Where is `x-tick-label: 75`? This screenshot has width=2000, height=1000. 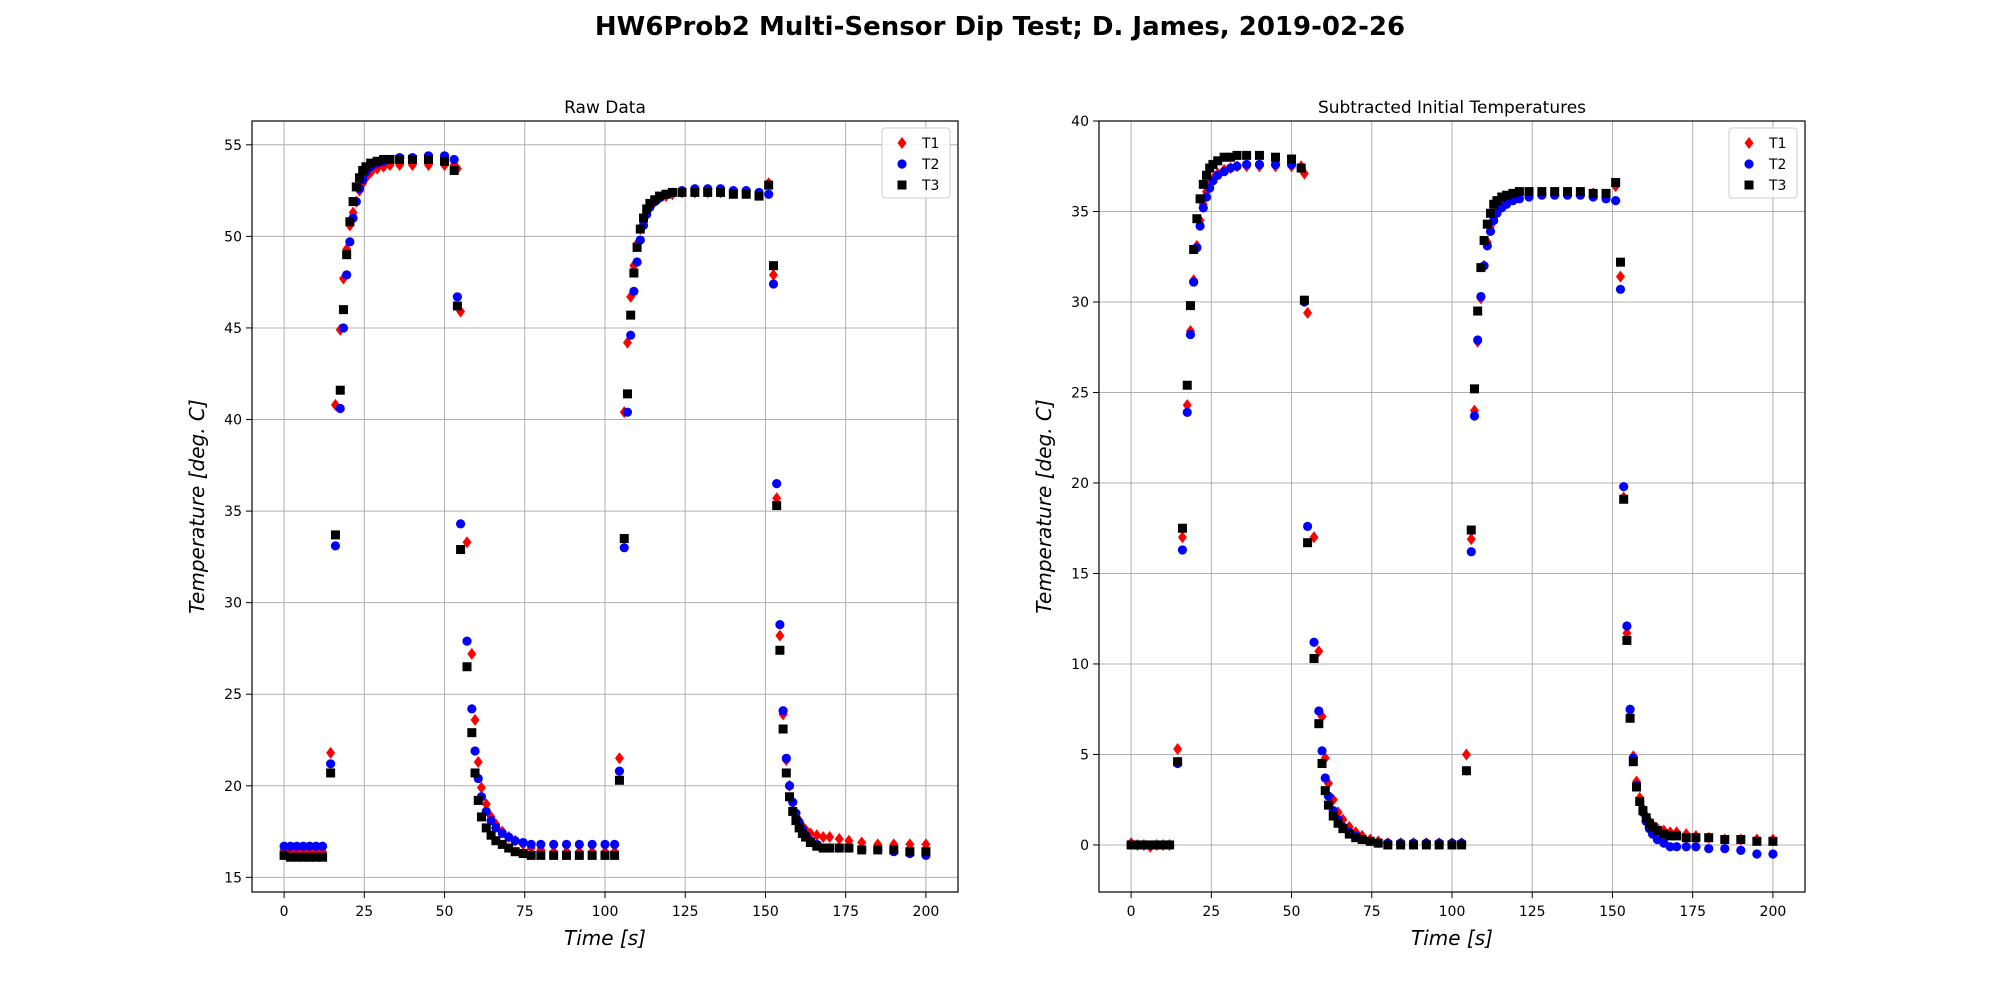
x-tick-label: 75 is located at coordinates (1372, 912).